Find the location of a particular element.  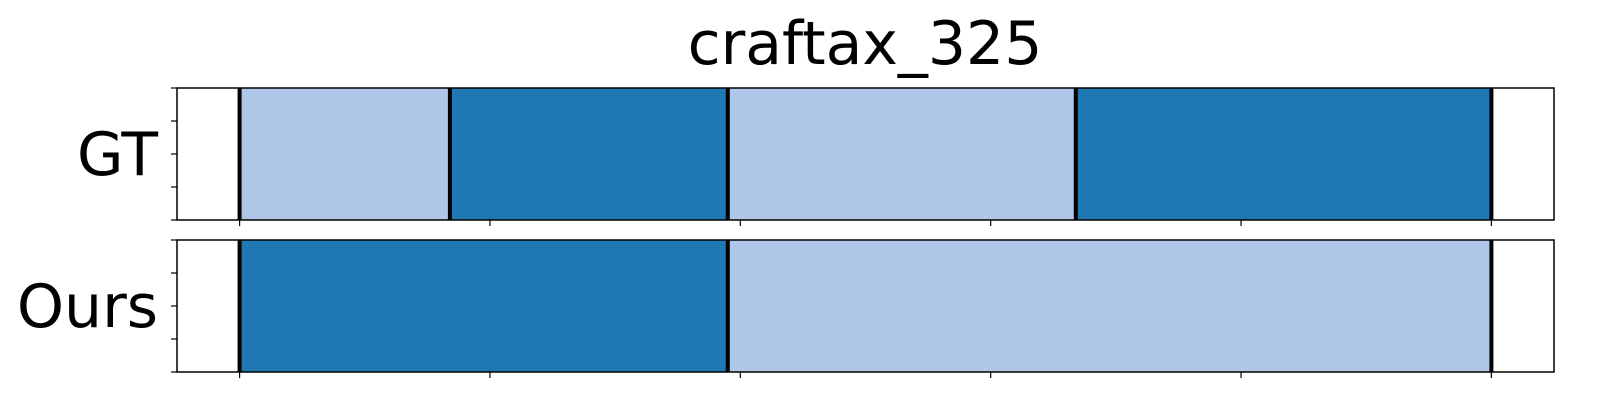

chart-title: craftax_325 is located at coordinates (865, 44).